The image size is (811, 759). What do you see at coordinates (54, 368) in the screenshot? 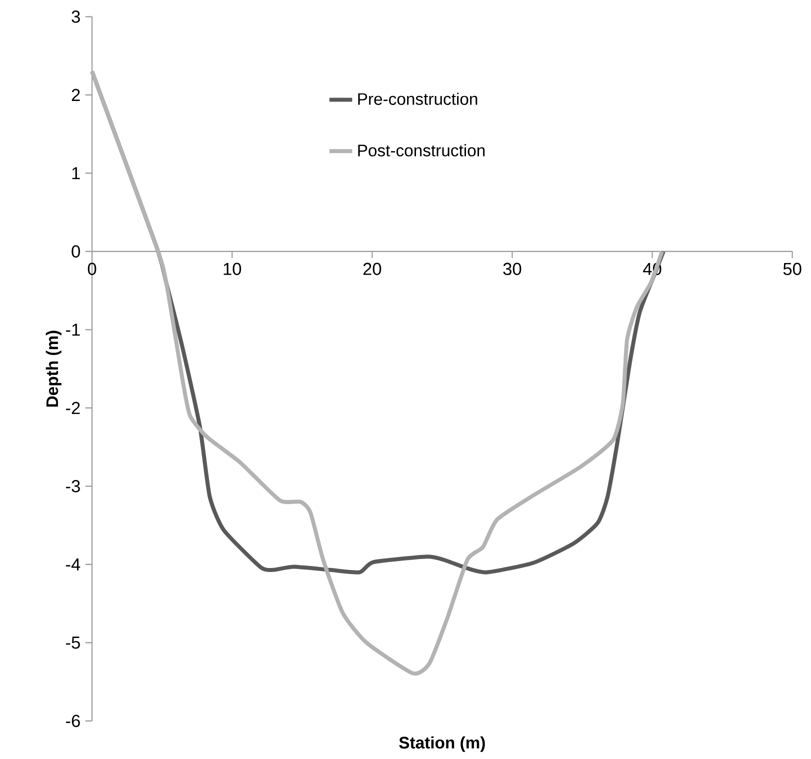
I see `y-axis-title: Depth (m)` at bounding box center [54, 368].